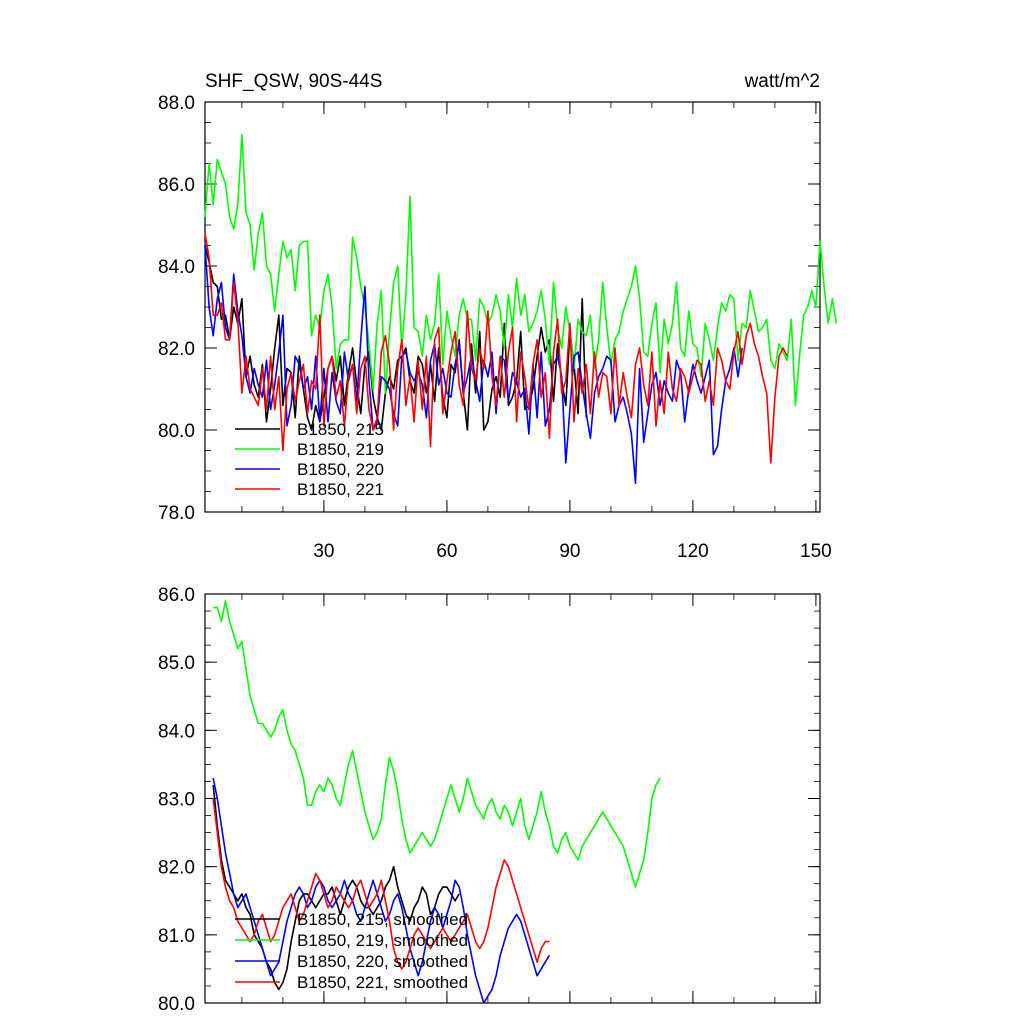  I want to click on legend-label: B1850, 221, smoothed, so click(382, 982).